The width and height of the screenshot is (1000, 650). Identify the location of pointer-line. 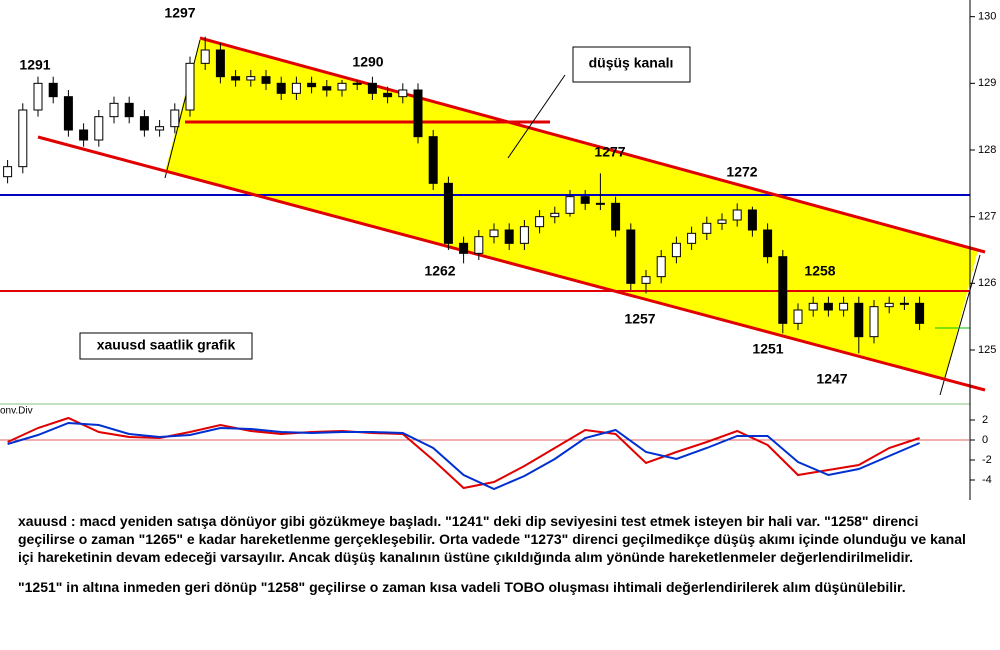
(536, 116).